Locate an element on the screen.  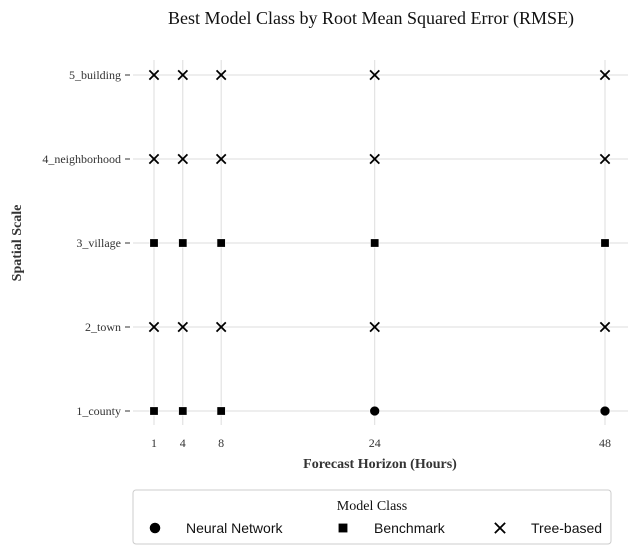
legend-box is located at coordinates (372, 517).